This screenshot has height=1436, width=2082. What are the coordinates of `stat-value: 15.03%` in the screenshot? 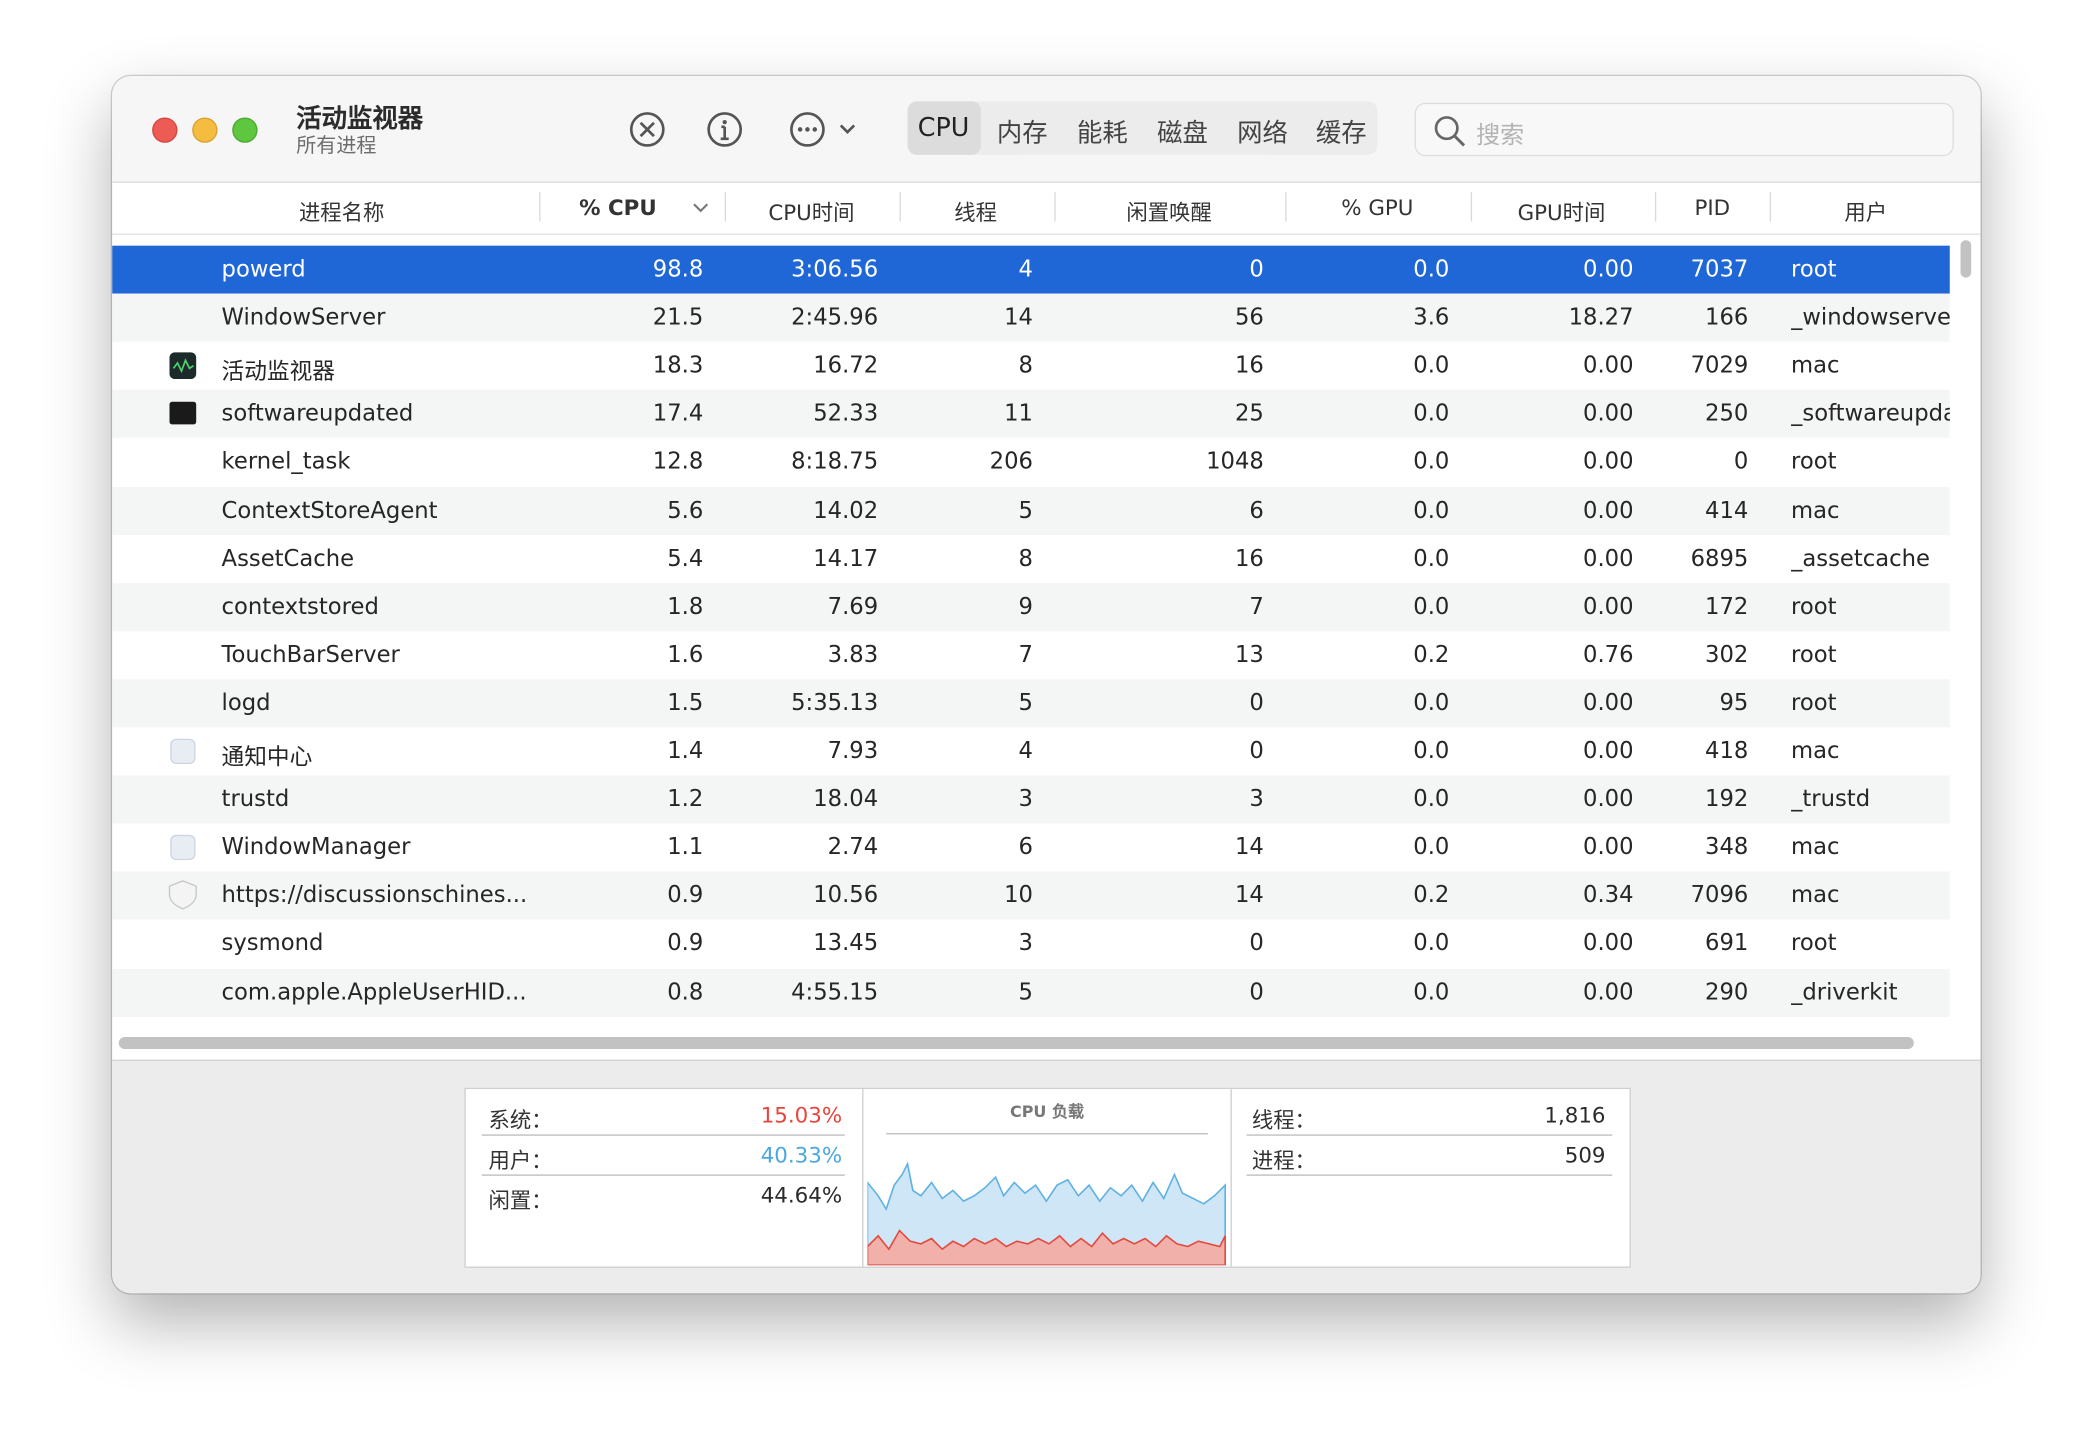 It's located at (801, 1115).